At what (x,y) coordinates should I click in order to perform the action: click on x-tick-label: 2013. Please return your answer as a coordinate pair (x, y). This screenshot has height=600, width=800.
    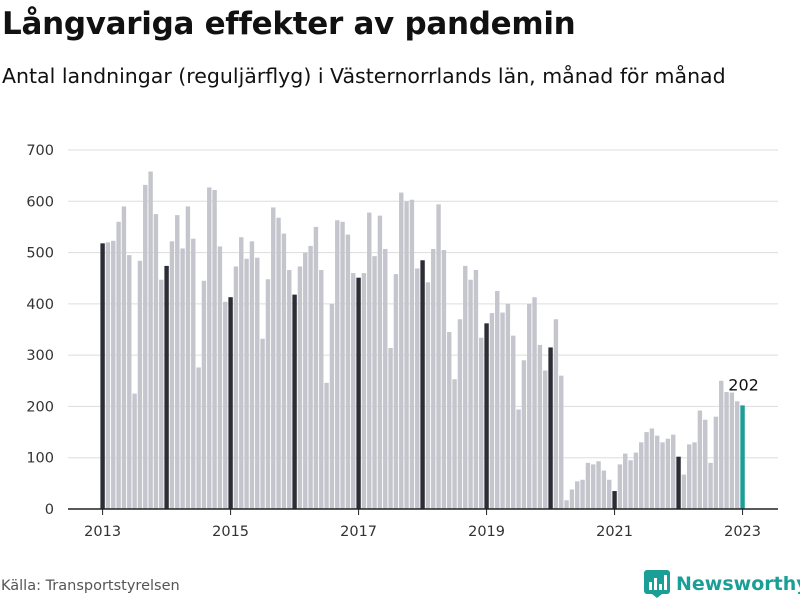
    Looking at the image, I should click on (102, 532).